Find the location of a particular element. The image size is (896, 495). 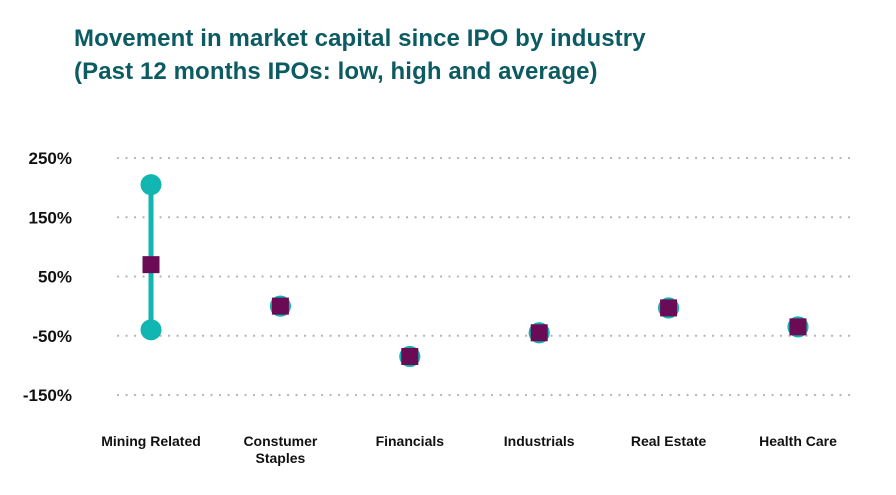

category-label-line: Industrials is located at coordinates (539, 441).